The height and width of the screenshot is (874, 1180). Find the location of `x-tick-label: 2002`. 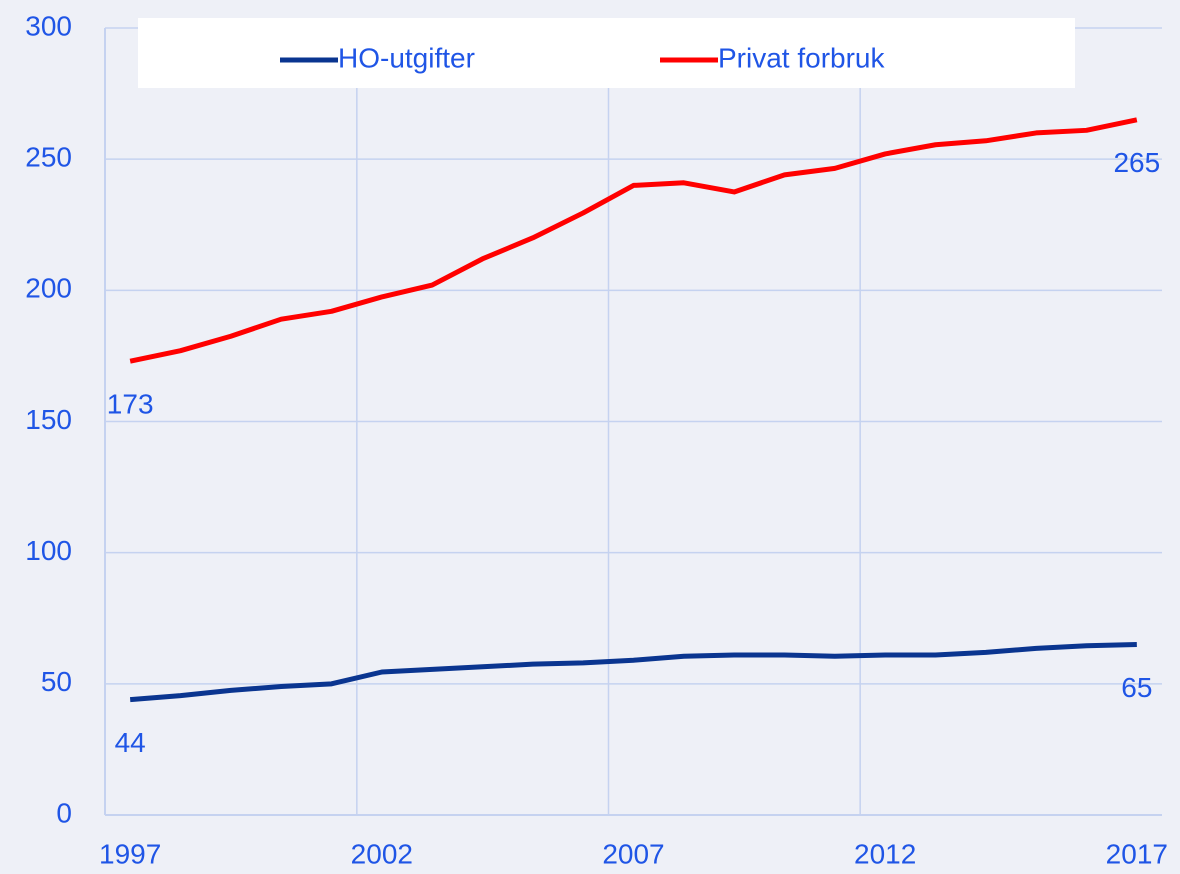

x-tick-label: 2002 is located at coordinates (382, 853).